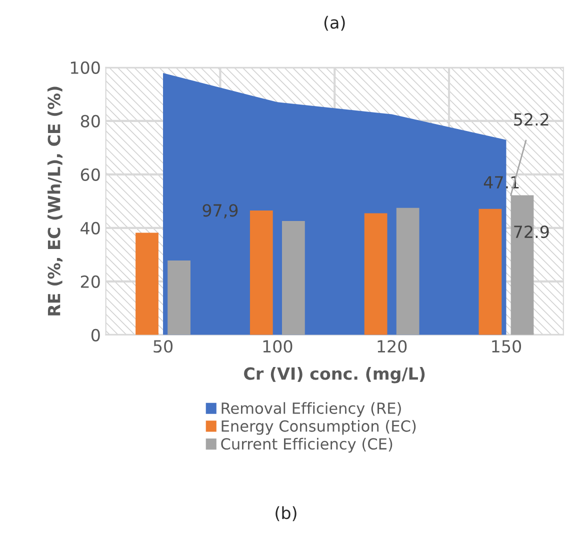 This screenshot has height=535, width=572. What do you see at coordinates (306, 445) in the screenshot?
I see `legend-label: Current Efficiency (CE)` at bounding box center [306, 445].